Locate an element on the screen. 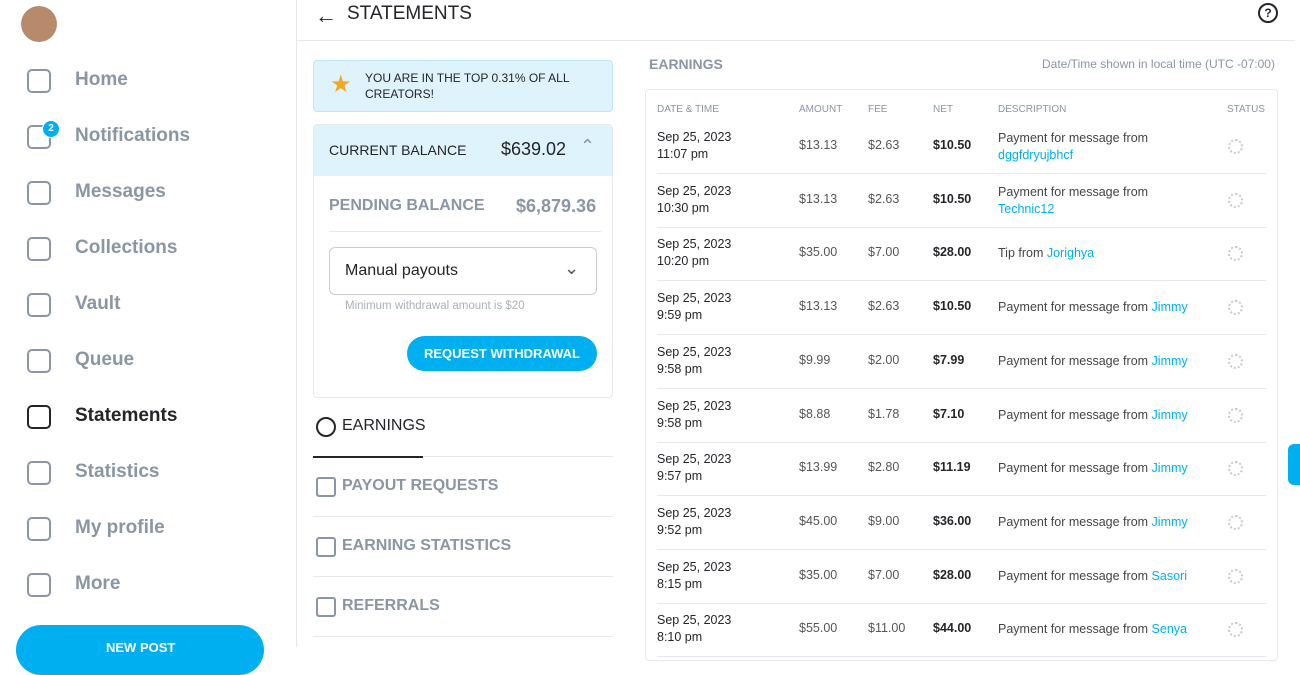 This screenshot has height=675, width=1300. tab-label: REFERRALS is located at coordinates (391, 605).